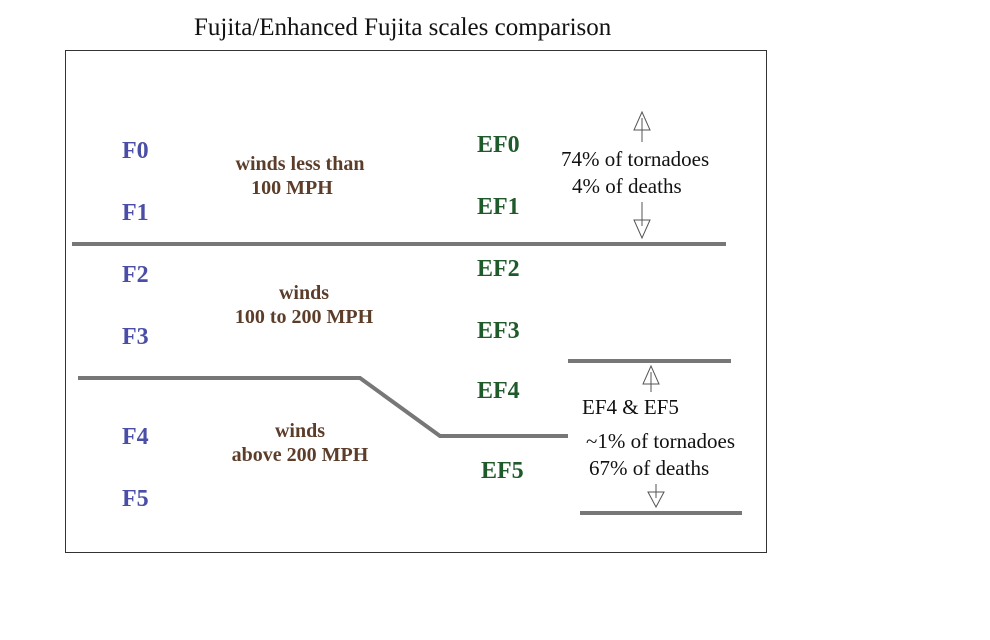 This screenshot has height=640, width=990. Describe the element at coordinates (135, 213) in the screenshot. I see `fujita-label-f1: F1` at that location.